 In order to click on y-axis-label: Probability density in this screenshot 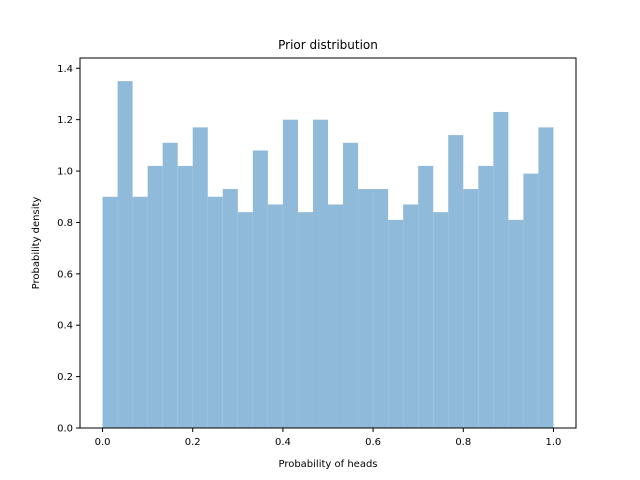, I will do `click(36, 243)`.